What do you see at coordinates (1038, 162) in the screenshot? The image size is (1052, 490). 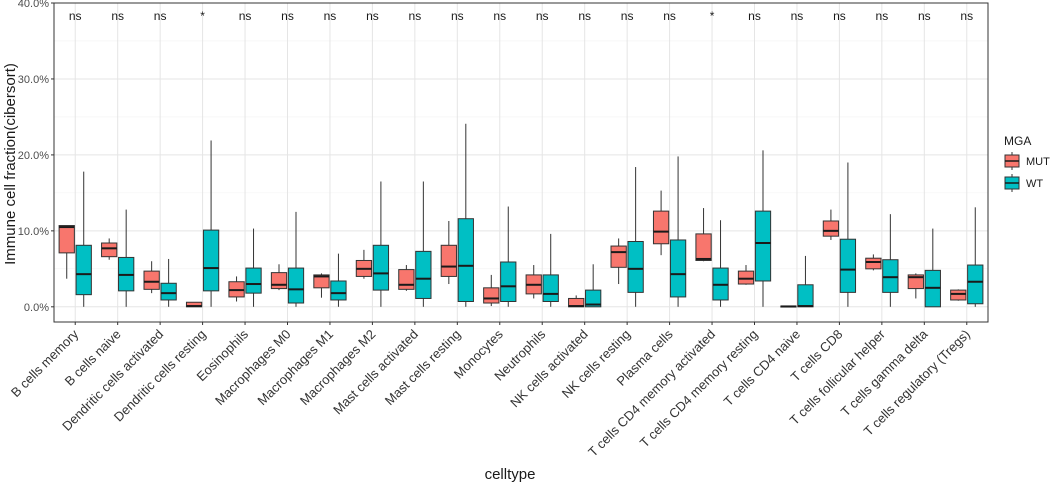 I see `legend-label-mut: MUT` at bounding box center [1038, 162].